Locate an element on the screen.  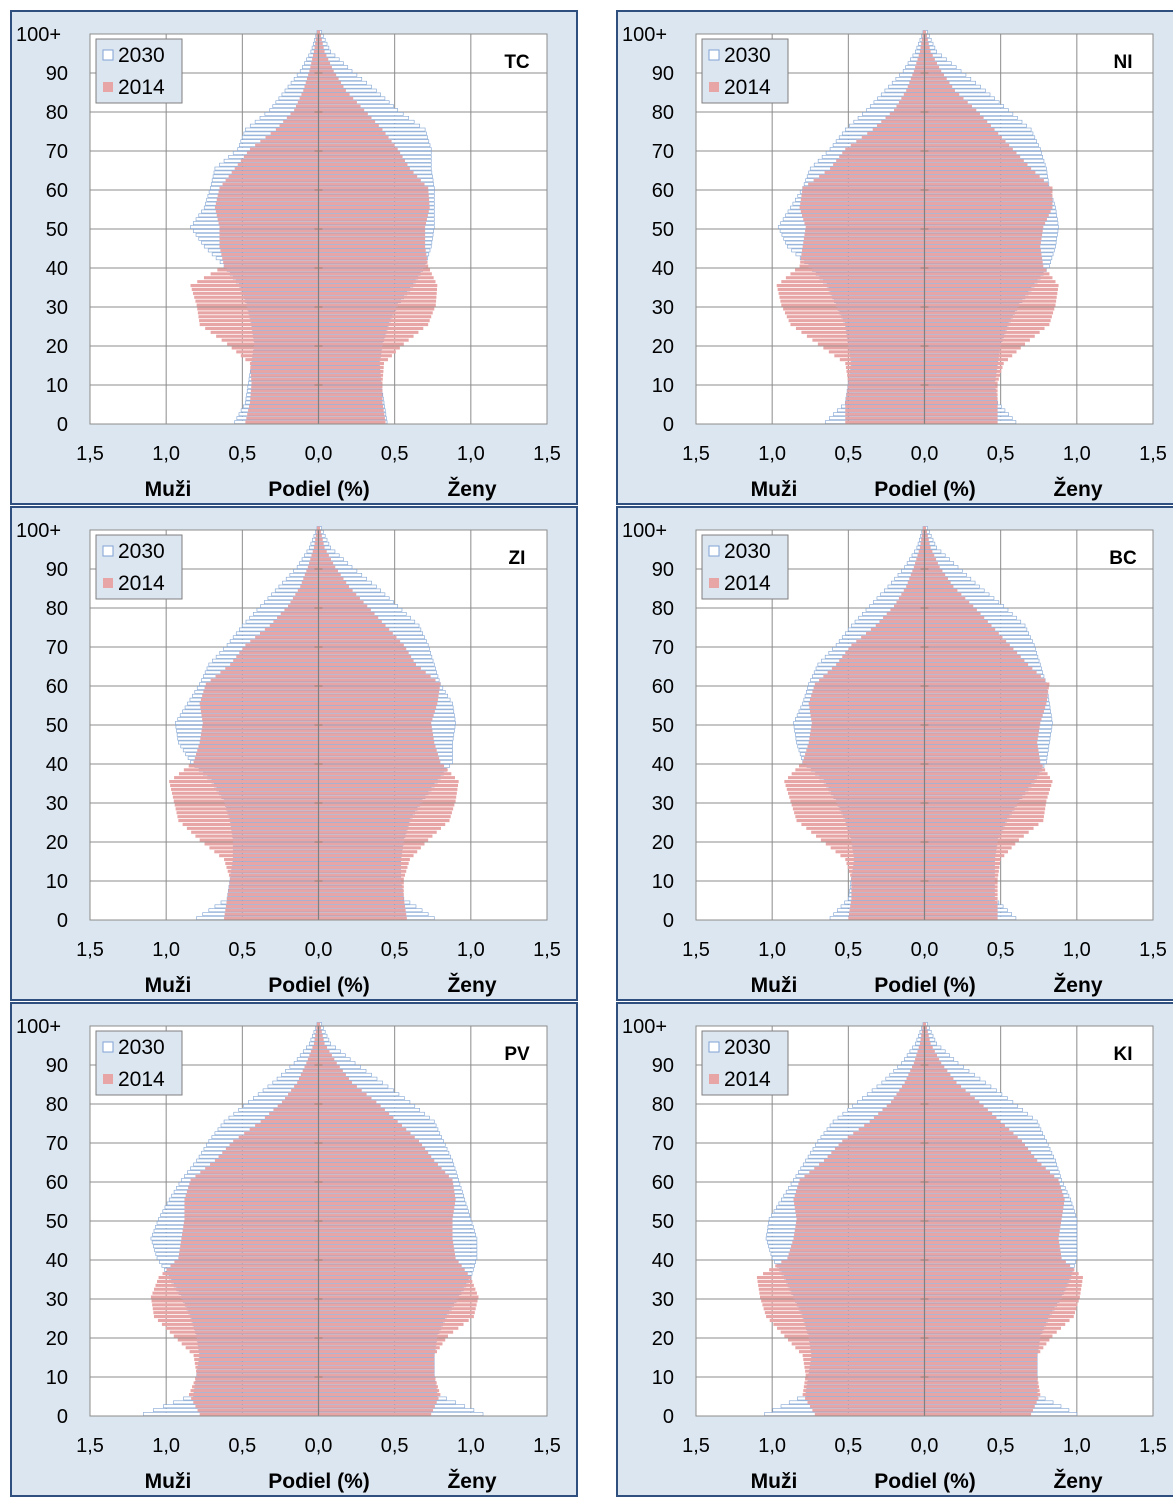
women-label: Ženy is located at coordinates (471, 489).